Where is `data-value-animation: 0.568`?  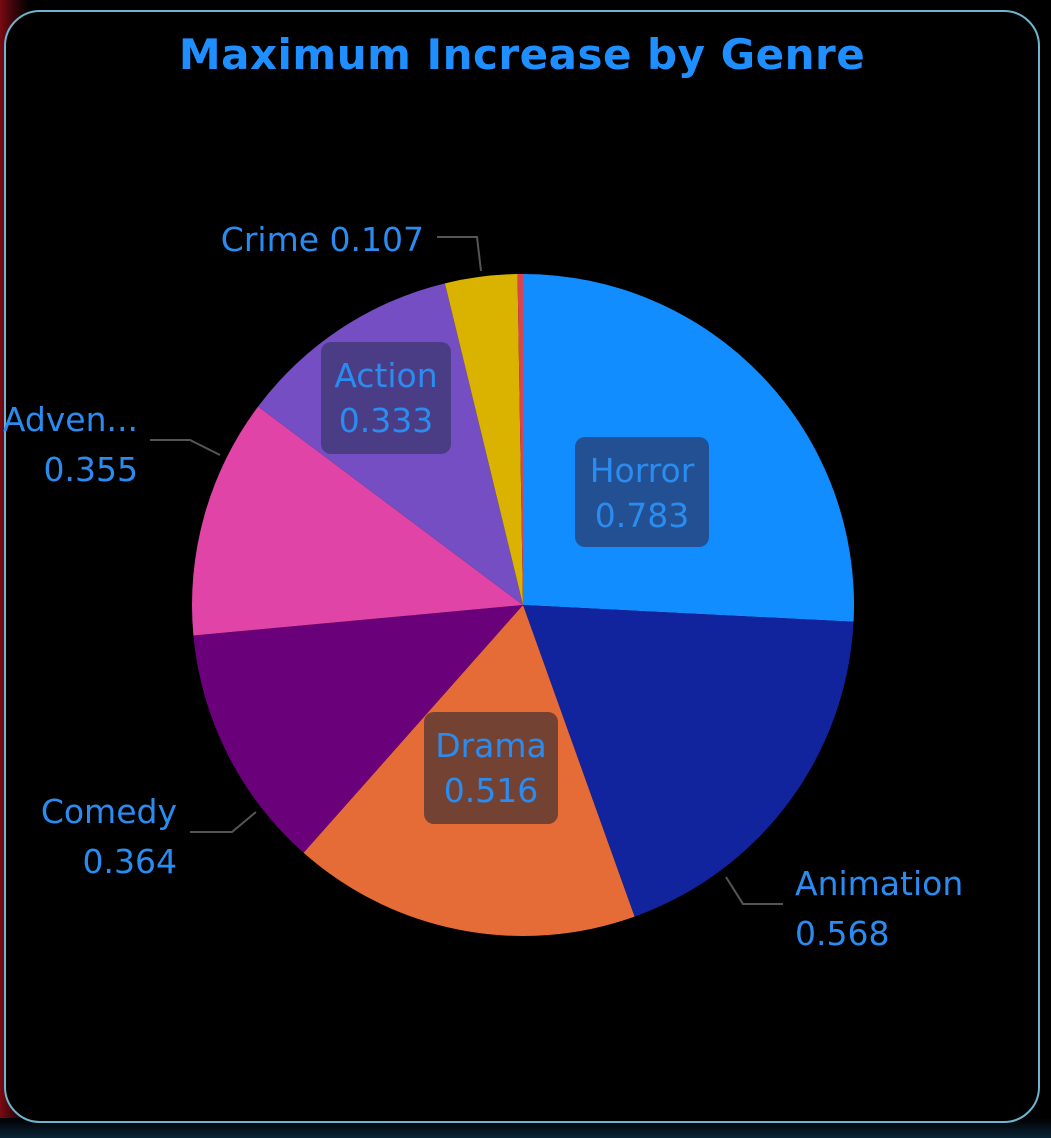
data-value-animation: 0.568 is located at coordinates (842, 933).